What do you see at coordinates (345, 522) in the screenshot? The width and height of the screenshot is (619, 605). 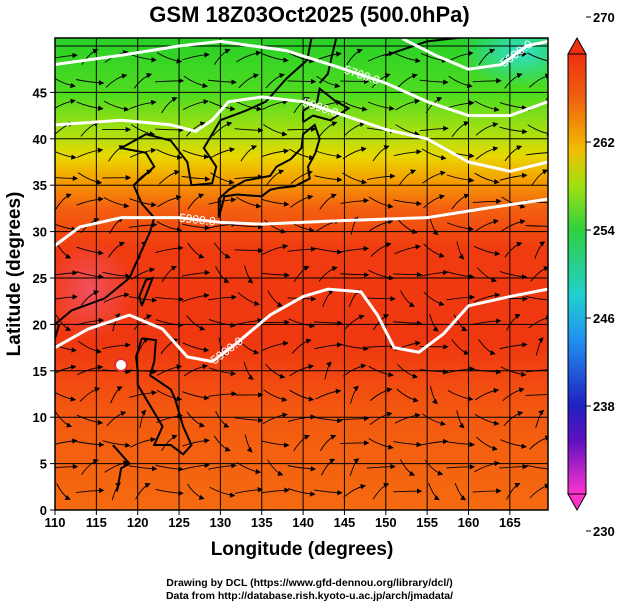 I see `x-tick-label: 145` at bounding box center [345, 522].